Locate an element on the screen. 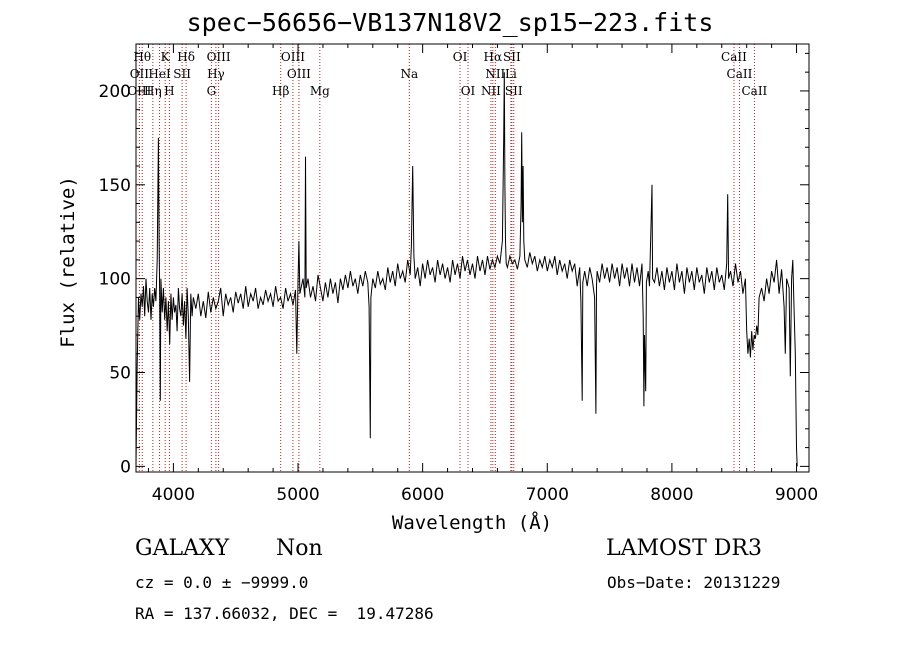 The width and height of the screenshot is (900, 649). spectral-line-label: Hα is located at coordinates (493, 57).